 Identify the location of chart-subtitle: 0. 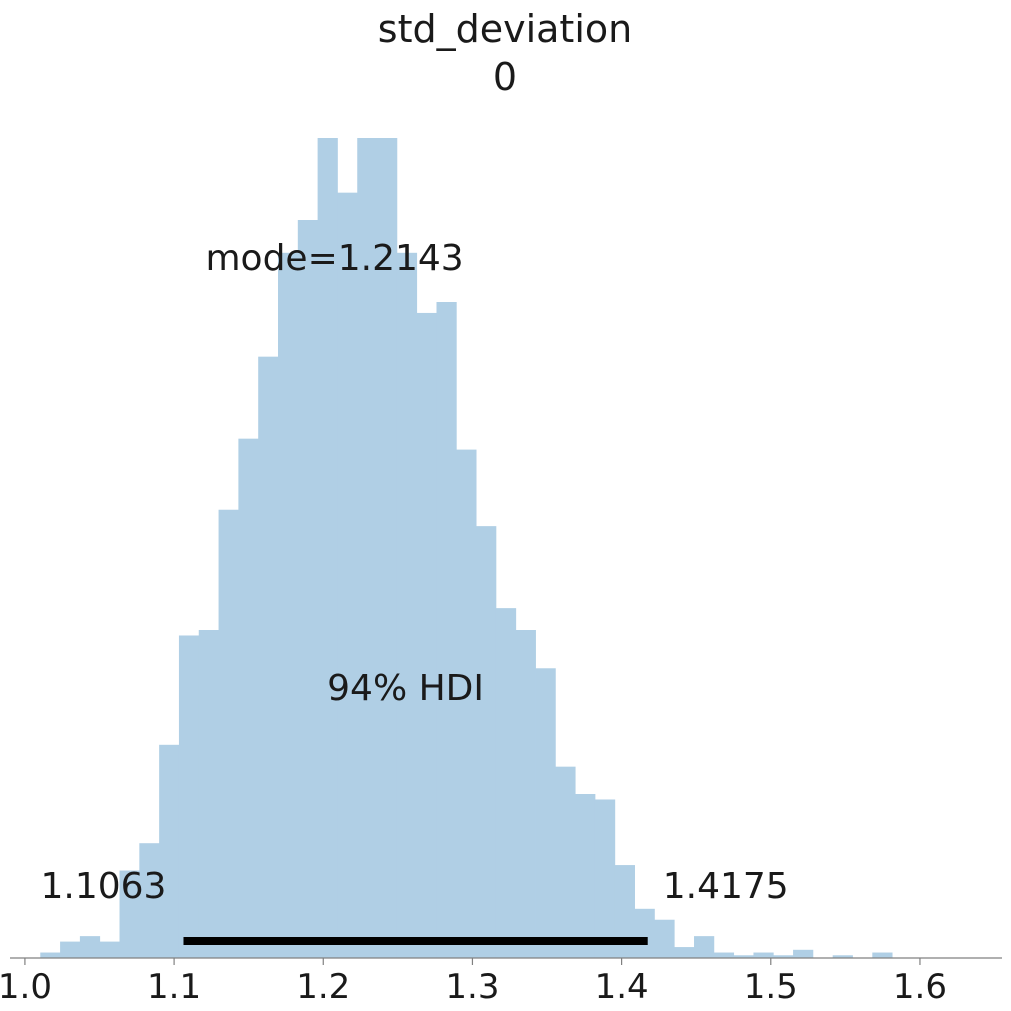
(505, 77).